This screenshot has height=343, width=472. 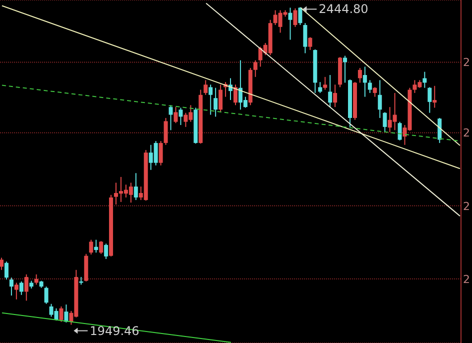 What do you see at coordinates (115, 331) in the screenshot?
I see `annotation: 1949.46` at bounding box center [115, 331].